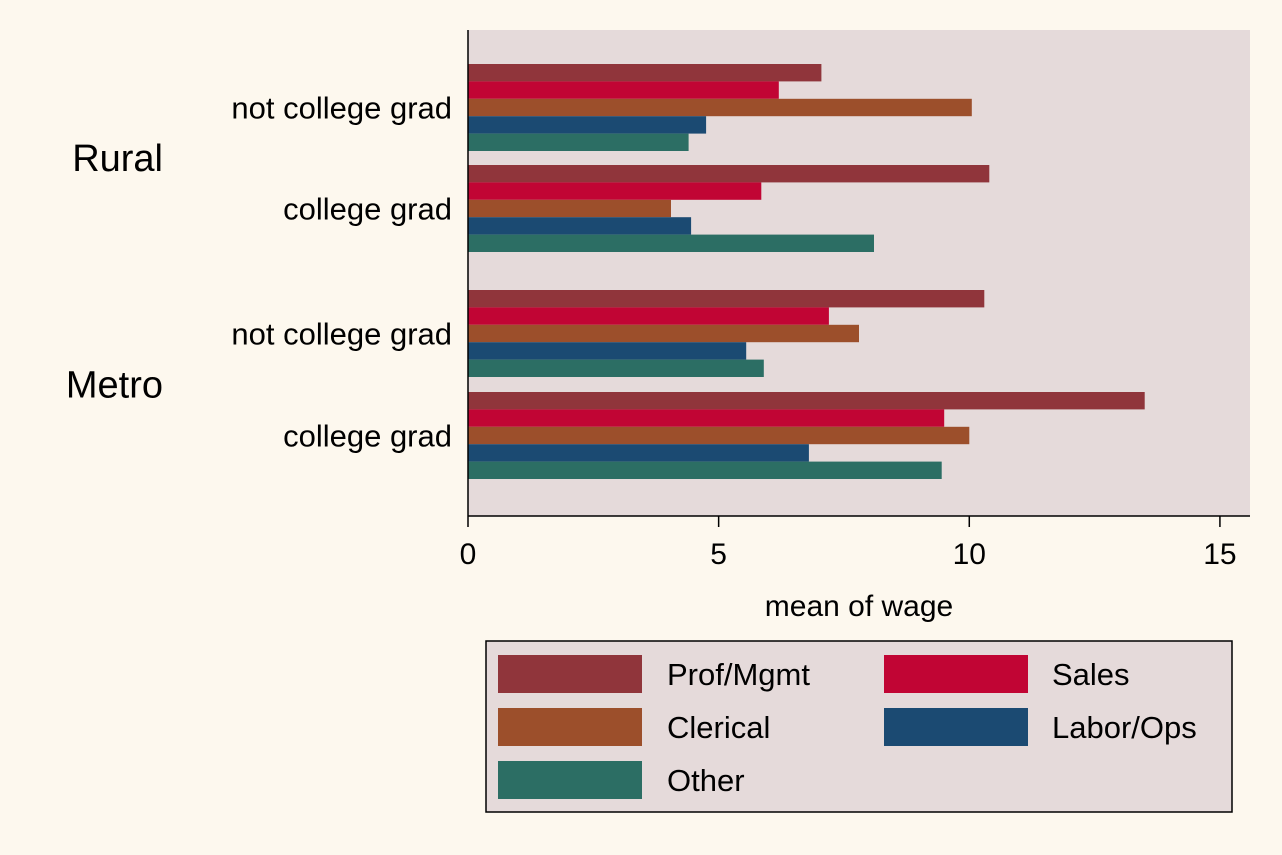 The height and width of the screenshot is (855, 1282). I want to click on legend: Prof/Mgmt Sales Clerical Labor/Ops Other, so click(859, 726).